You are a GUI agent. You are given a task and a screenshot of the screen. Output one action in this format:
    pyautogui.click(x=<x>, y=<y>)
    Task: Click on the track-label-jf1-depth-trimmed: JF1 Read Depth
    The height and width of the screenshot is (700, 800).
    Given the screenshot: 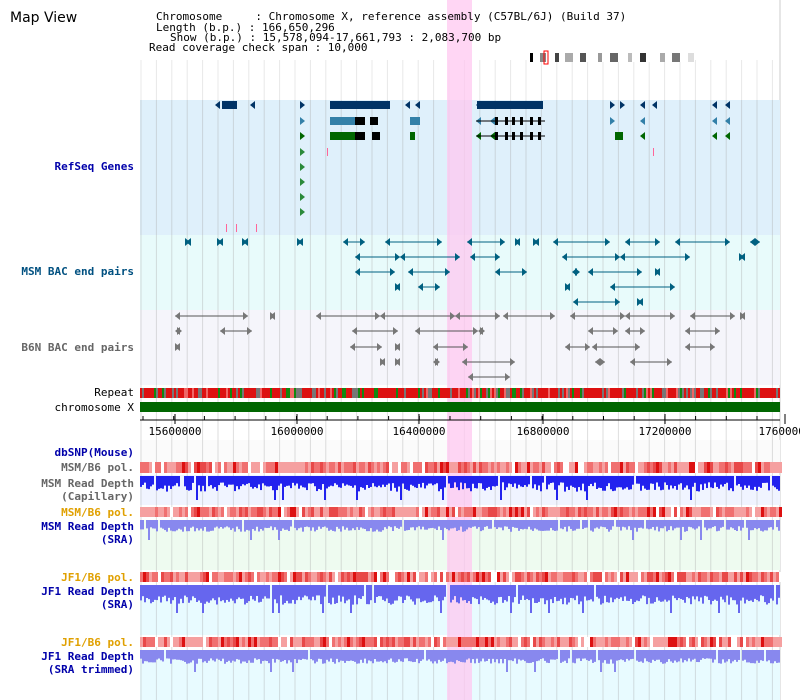 What is the action you would take?
    pyautogui.click(x=87, y=656)
    